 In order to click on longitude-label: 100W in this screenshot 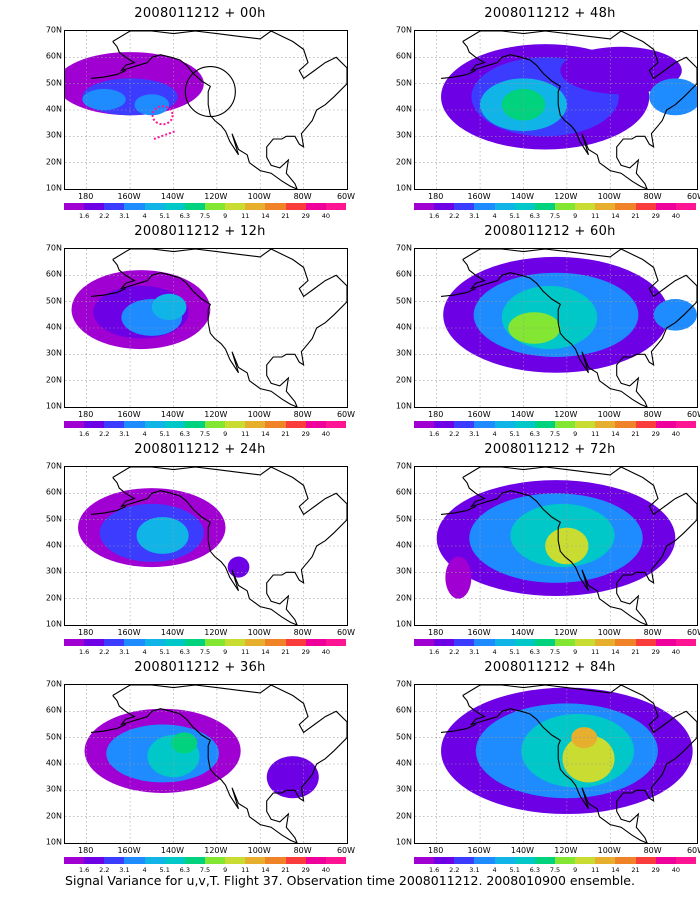, I will do `click(259, 414)`.